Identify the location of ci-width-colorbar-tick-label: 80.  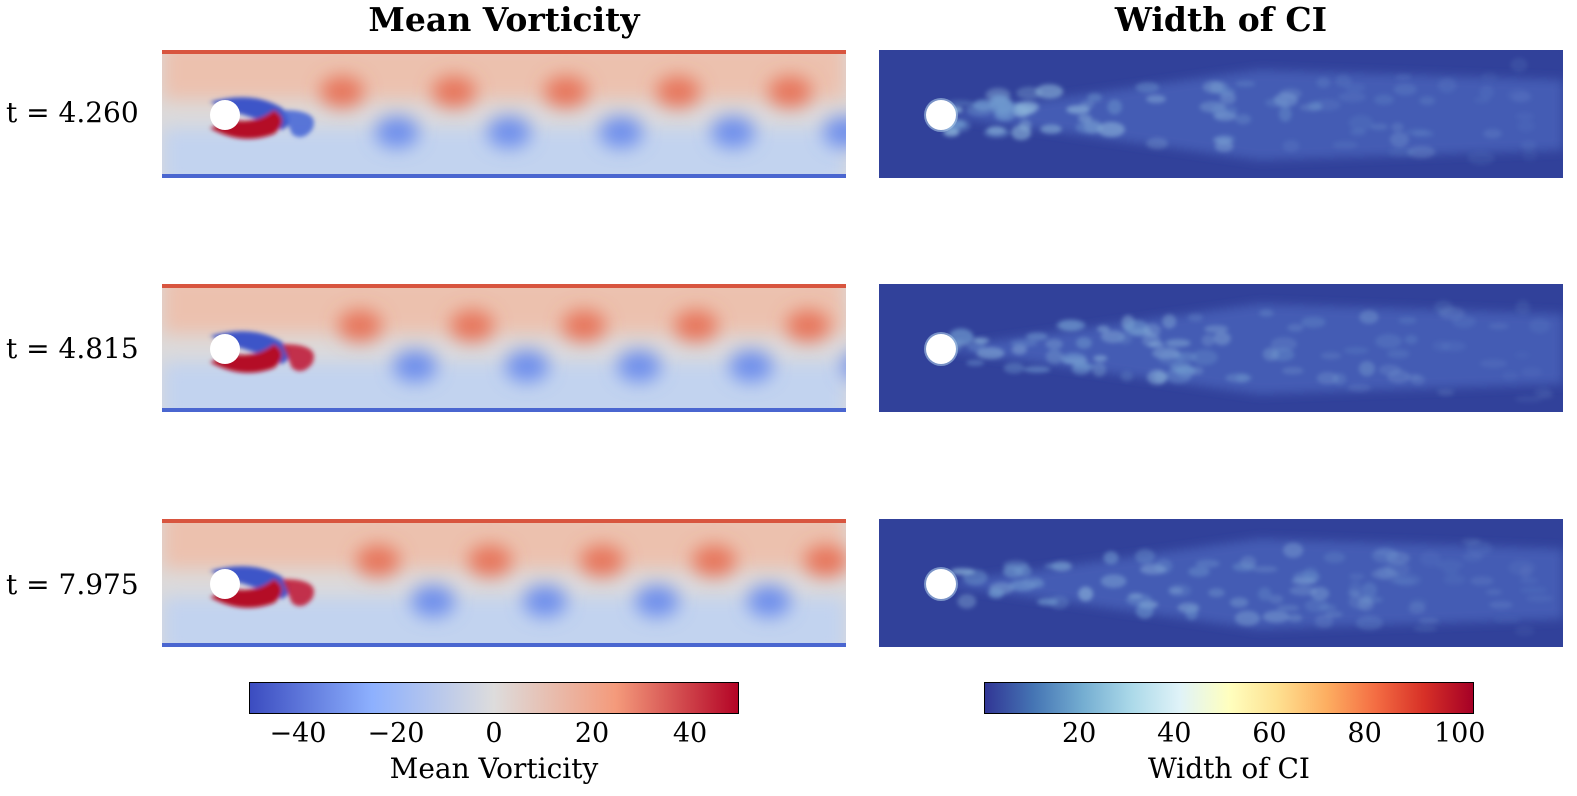
(1364, 733).